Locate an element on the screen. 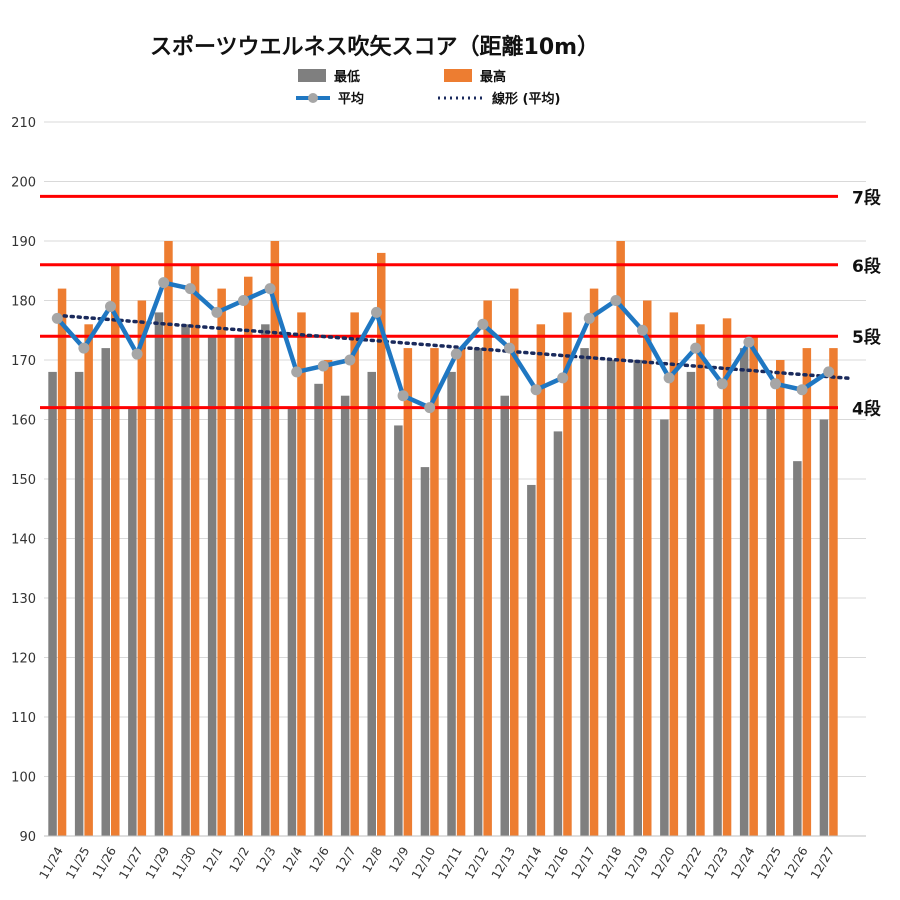  chart-title: スポーツウエルネス吹矢スコア（距離10m） is located at coordinates (374, 47).